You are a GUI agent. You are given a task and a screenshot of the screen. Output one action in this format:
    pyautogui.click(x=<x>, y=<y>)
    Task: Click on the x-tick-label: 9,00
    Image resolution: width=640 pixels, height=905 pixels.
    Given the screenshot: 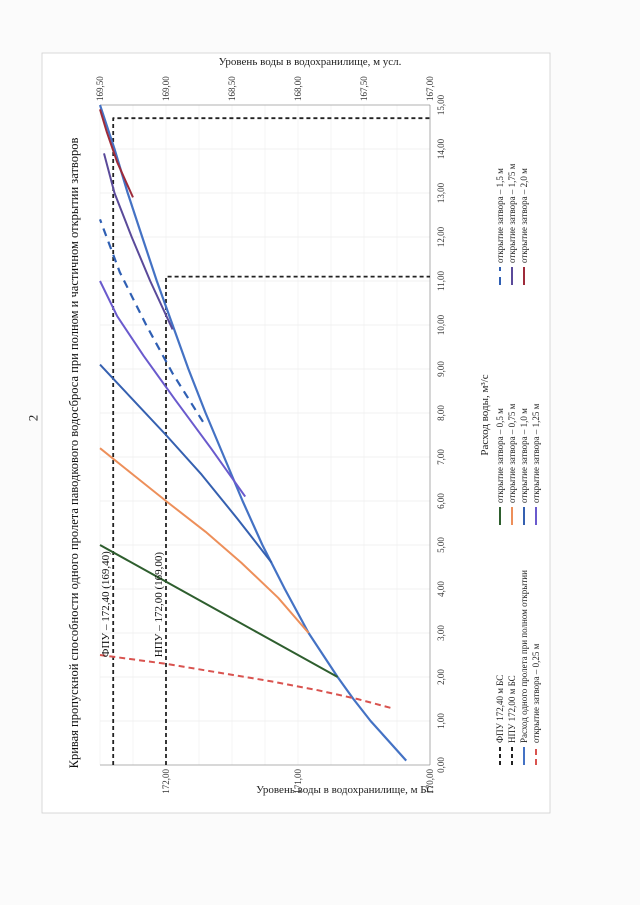 What is the action you would take?
    pyautogui.click(x=441, y=369)
    